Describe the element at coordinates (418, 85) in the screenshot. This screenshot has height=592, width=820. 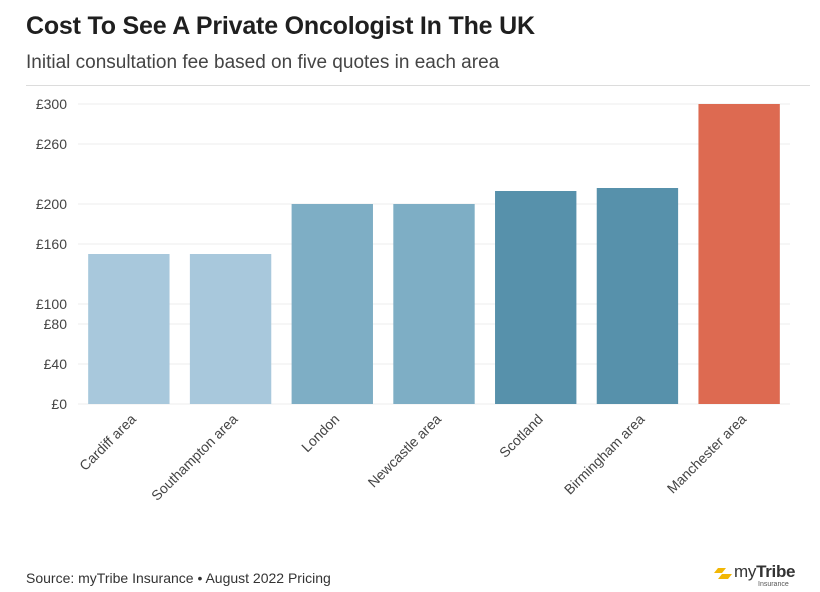
I see `header-divider` at that location.